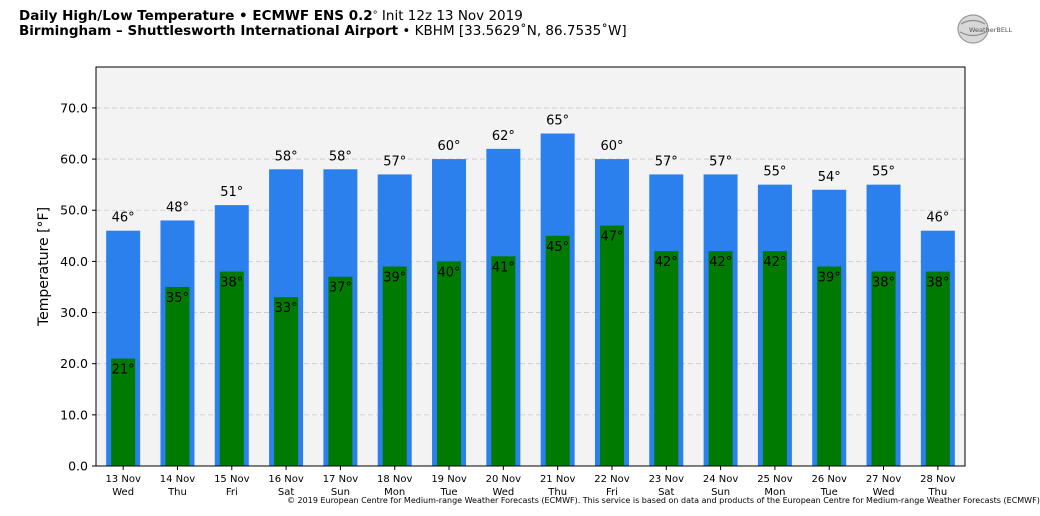 The image size is (1040, 516). Describe the element at coordinates (74, 363) in the screenshot. I see `y-tick-label: 20.0` at that location.